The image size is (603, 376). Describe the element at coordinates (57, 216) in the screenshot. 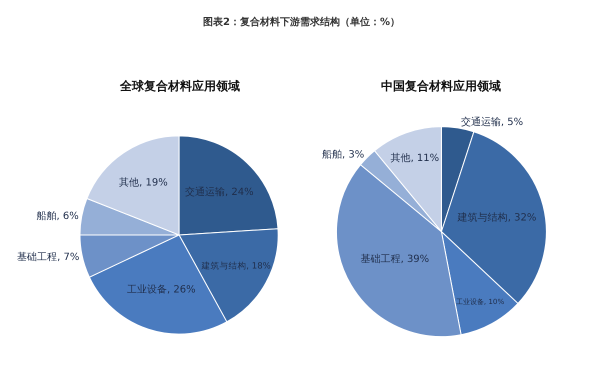

I see `slice-label: 船舶, 6%` at that location.